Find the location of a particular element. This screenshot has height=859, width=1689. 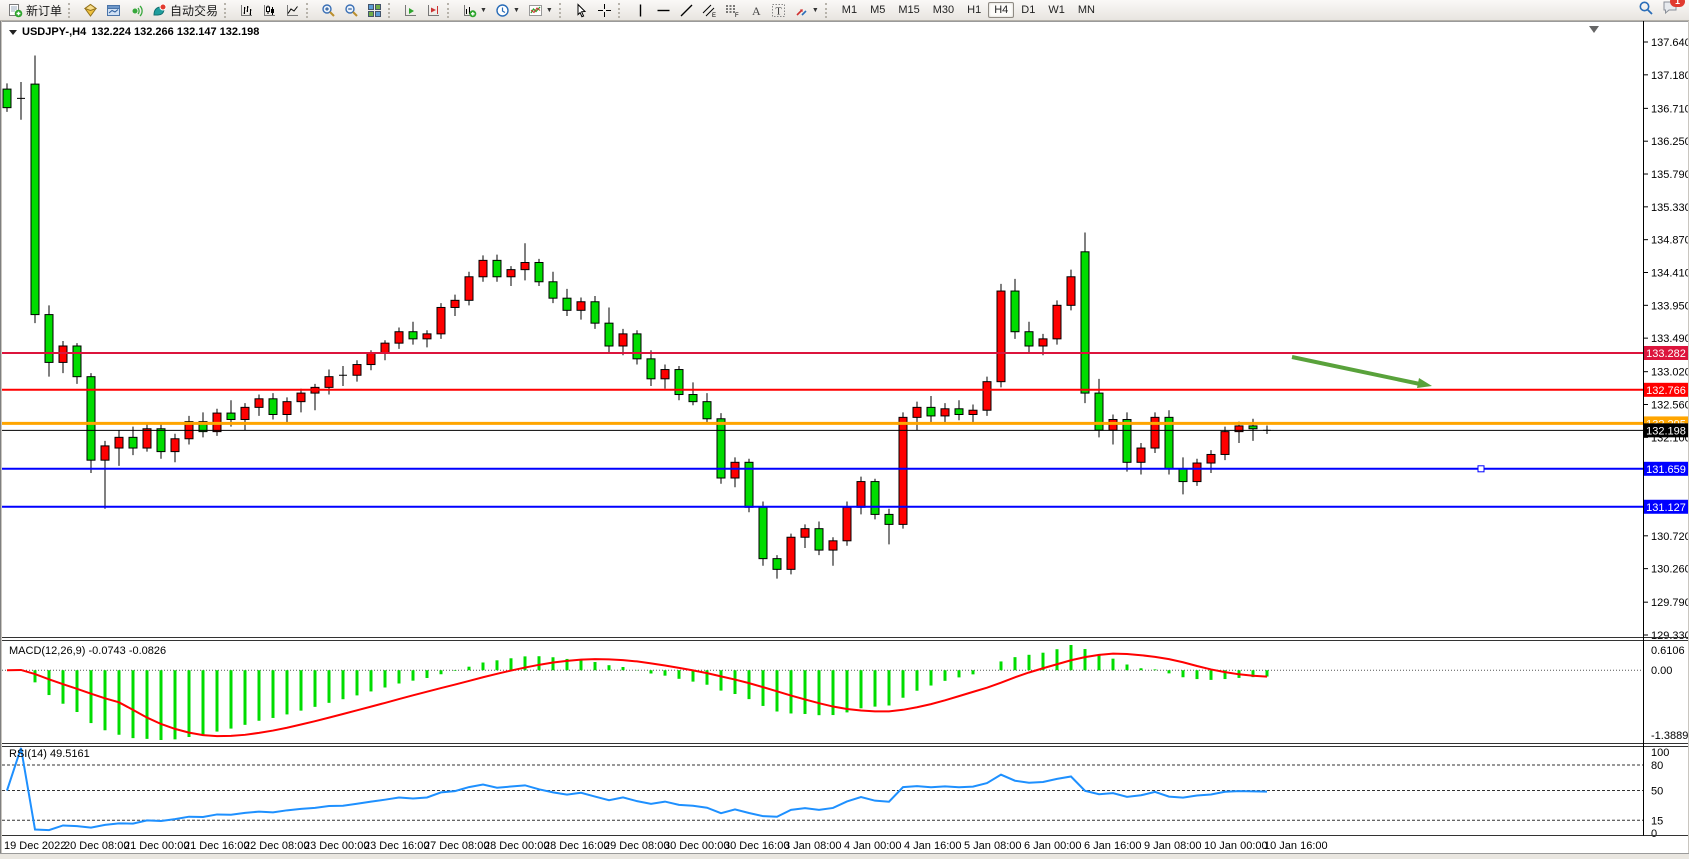

price-tick-label: 130.720 is located at coordinates (1670, 537).